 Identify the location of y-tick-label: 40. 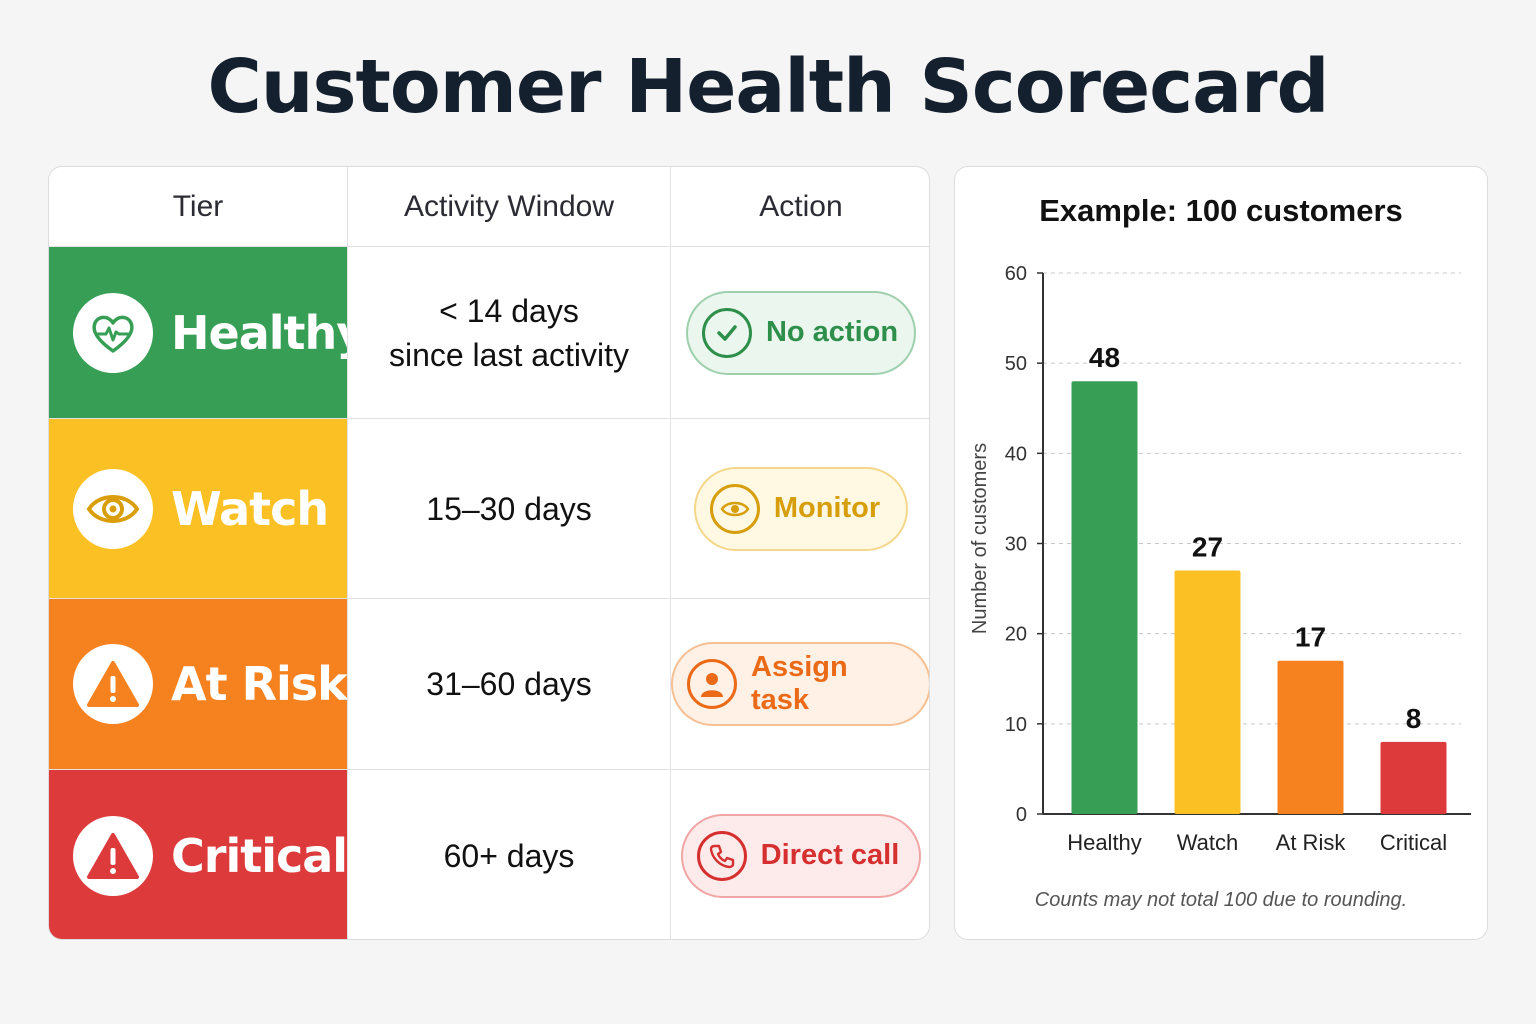
(1016, 454).